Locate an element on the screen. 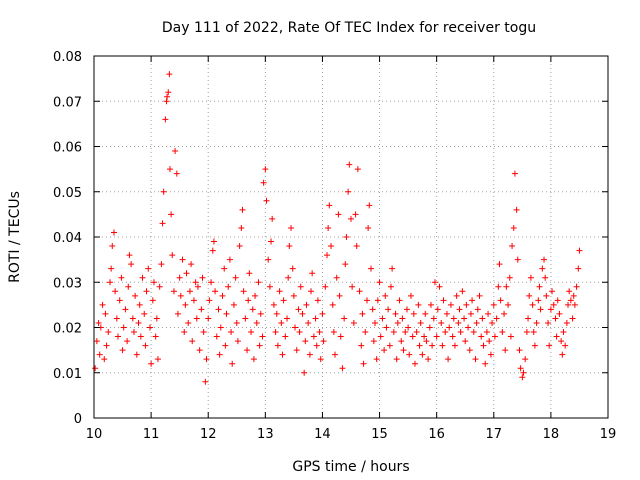 The width and height of the screenshot is (640, 480). x-tick-label: 17 is located at coordinates (494, 434).